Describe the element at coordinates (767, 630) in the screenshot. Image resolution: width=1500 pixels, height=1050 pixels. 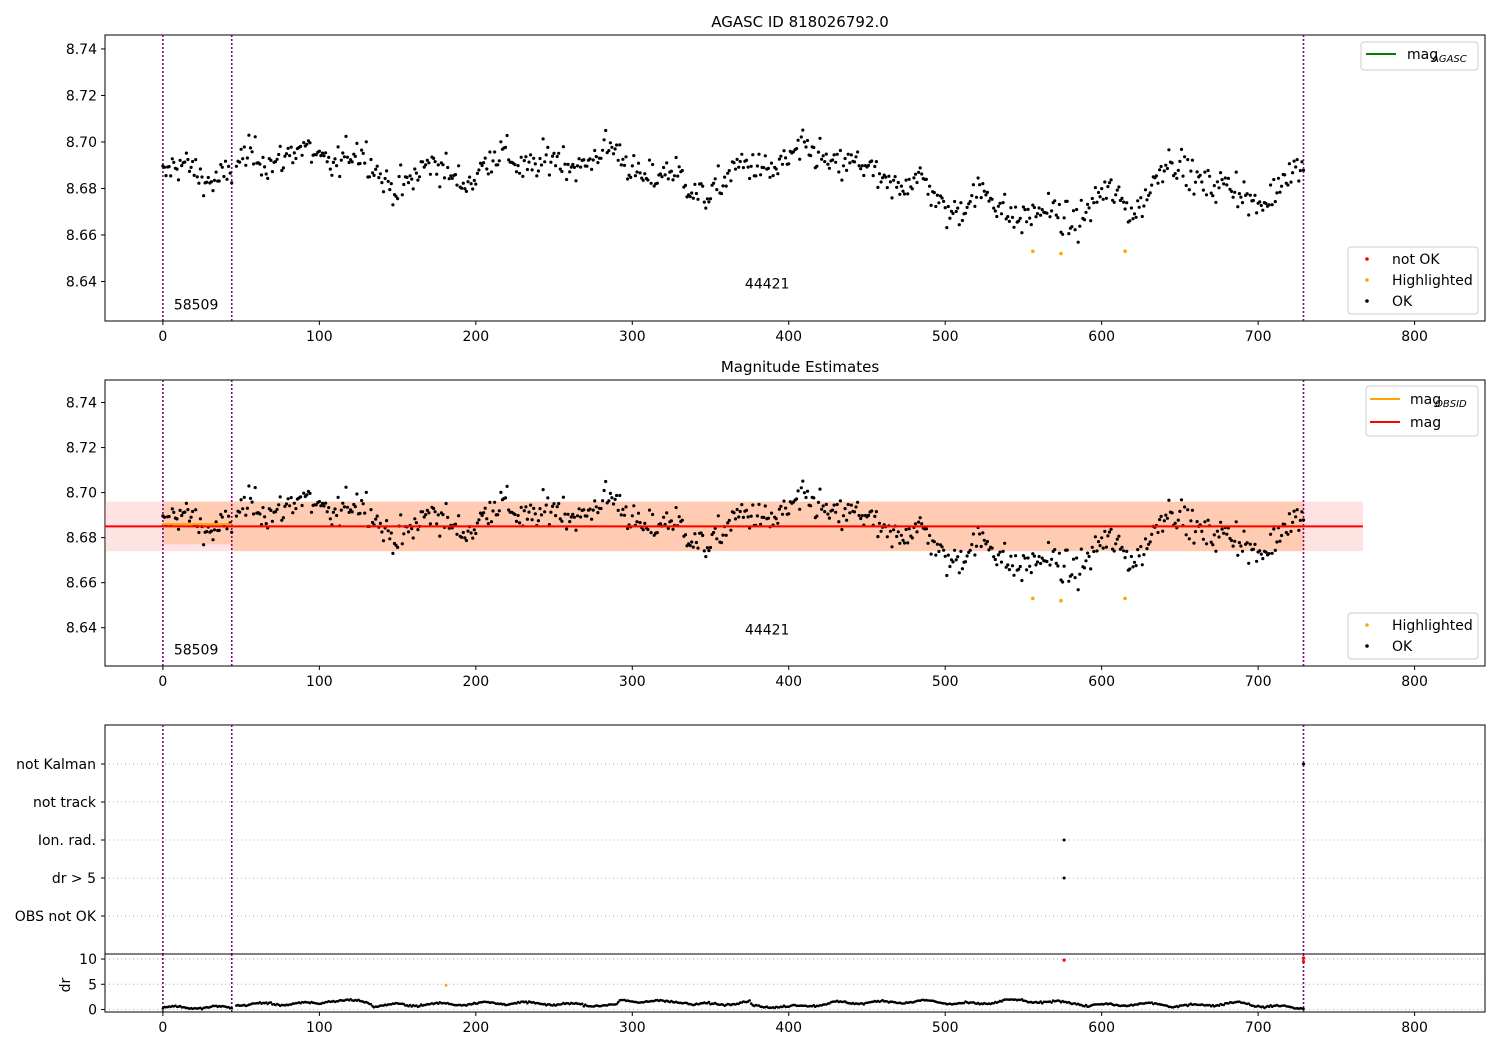
I see `observation-label: 44421` at that location.